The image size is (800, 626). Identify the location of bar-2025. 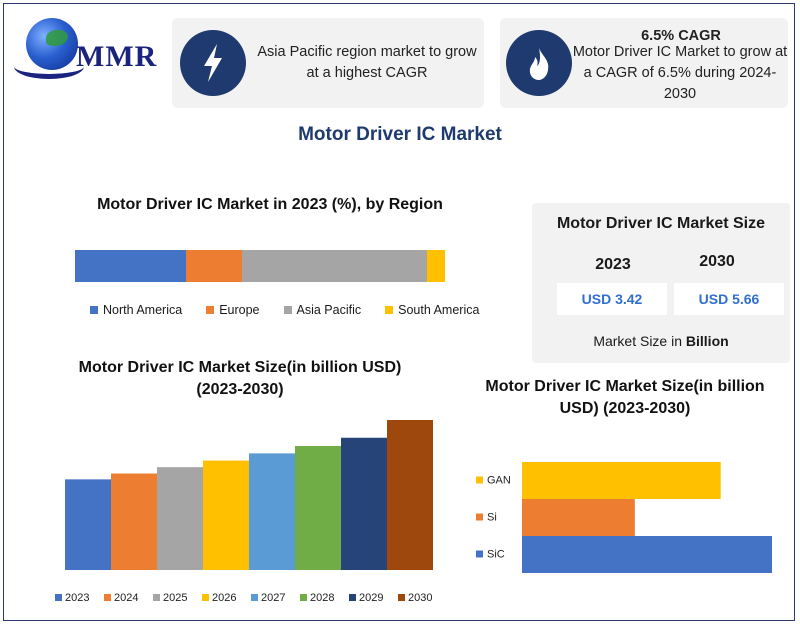
(180, 518).